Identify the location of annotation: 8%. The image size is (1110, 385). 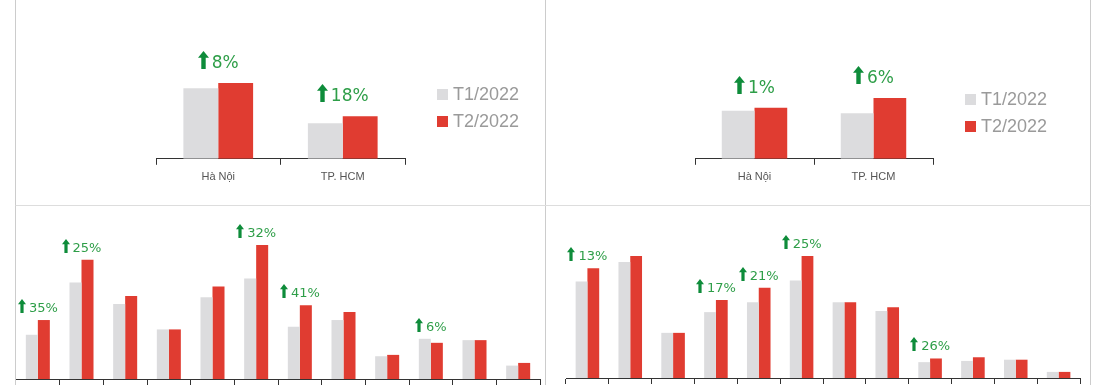
(225, 62).